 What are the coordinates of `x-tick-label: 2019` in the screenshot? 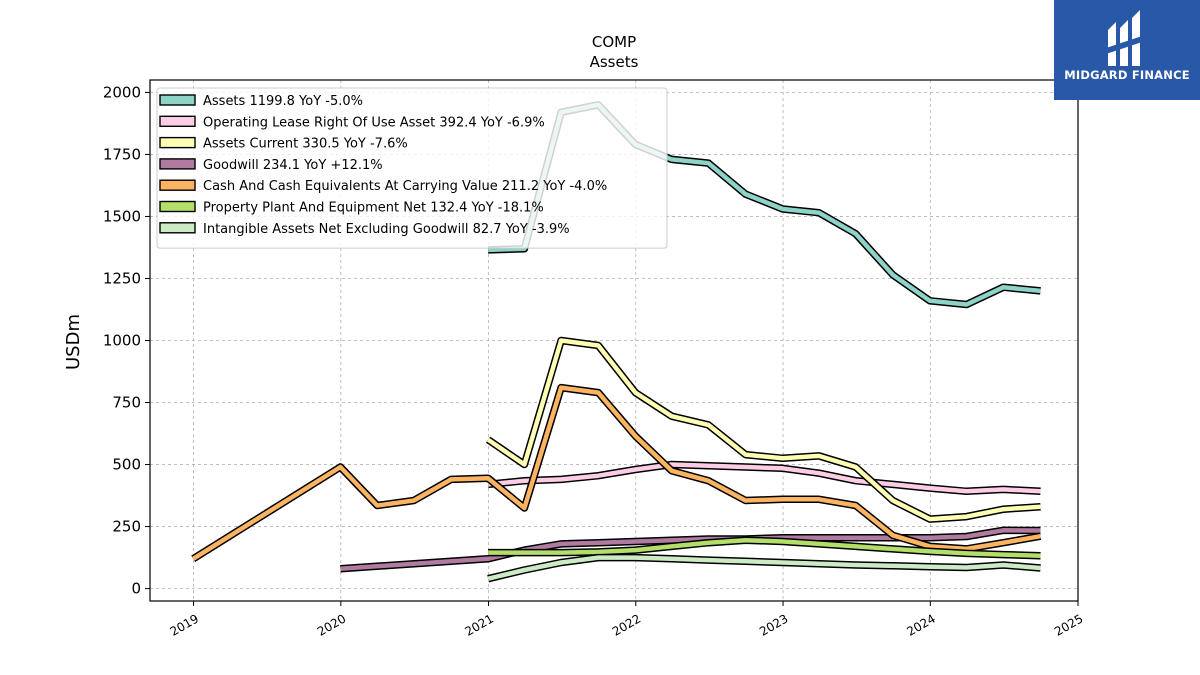 It's located at (184, 624).